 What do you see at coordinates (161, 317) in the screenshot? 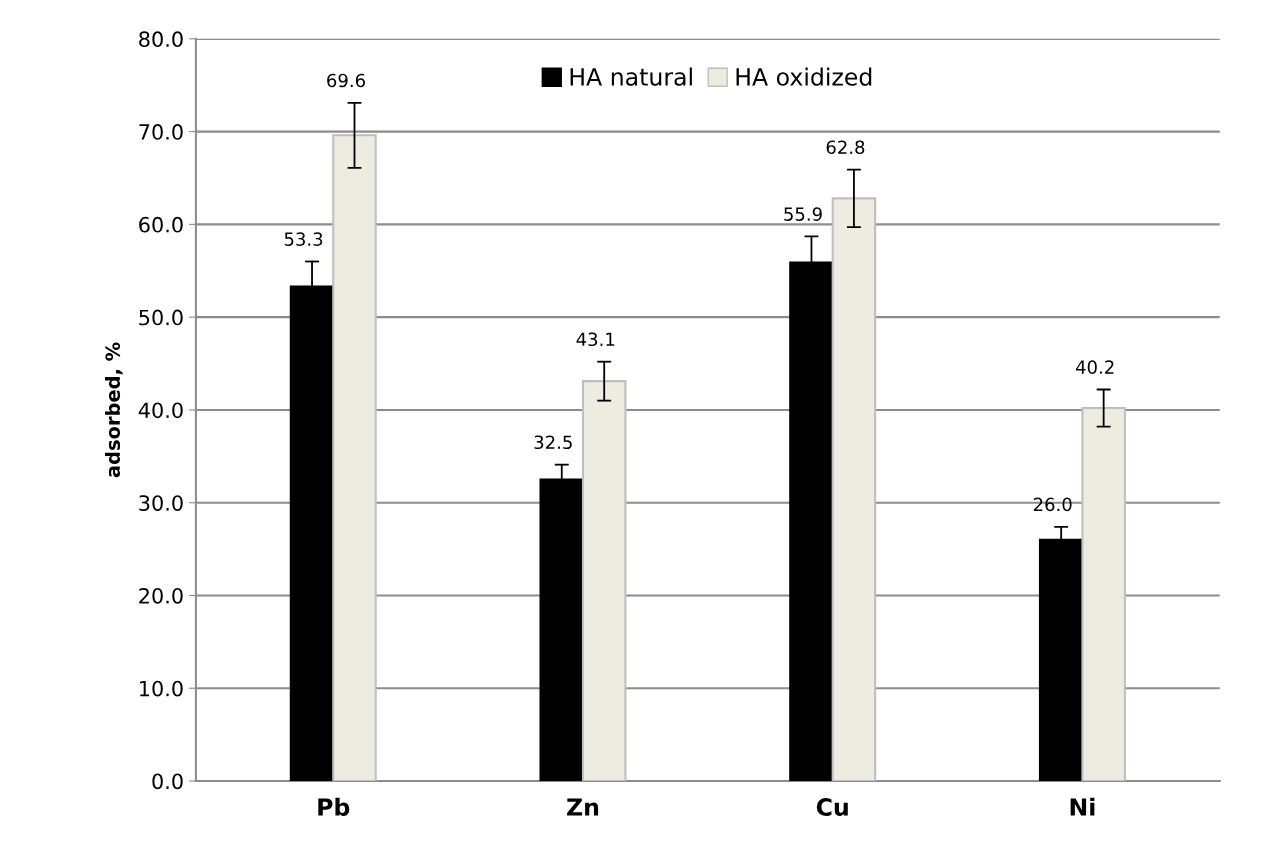
I see `y-tick-label: 50.0` at bounding box center [161, 317].